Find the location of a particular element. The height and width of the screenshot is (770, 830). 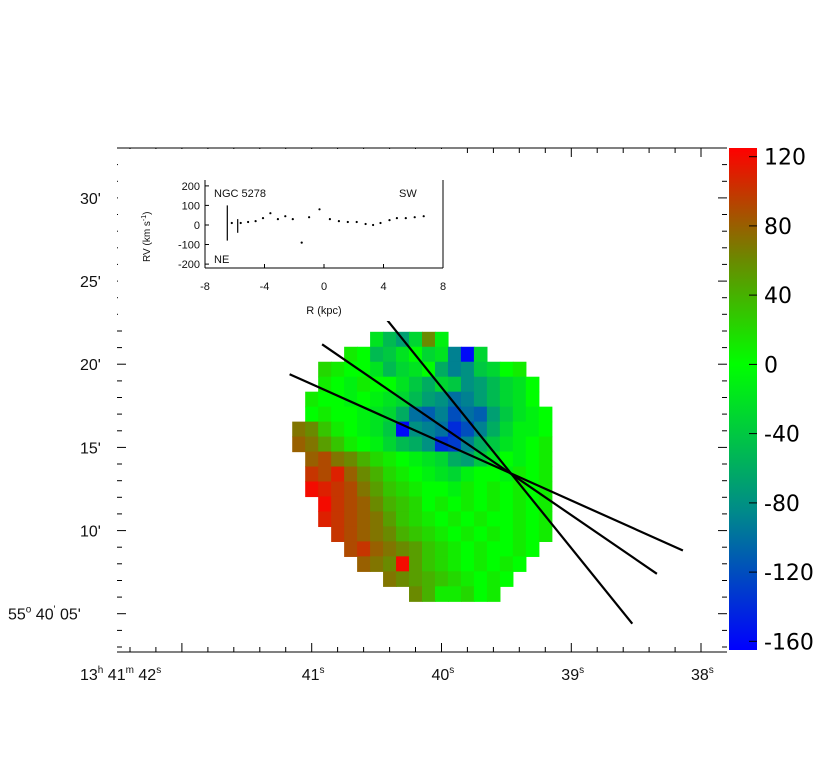

colorbar-gradient is located at coordinates (743, 399).